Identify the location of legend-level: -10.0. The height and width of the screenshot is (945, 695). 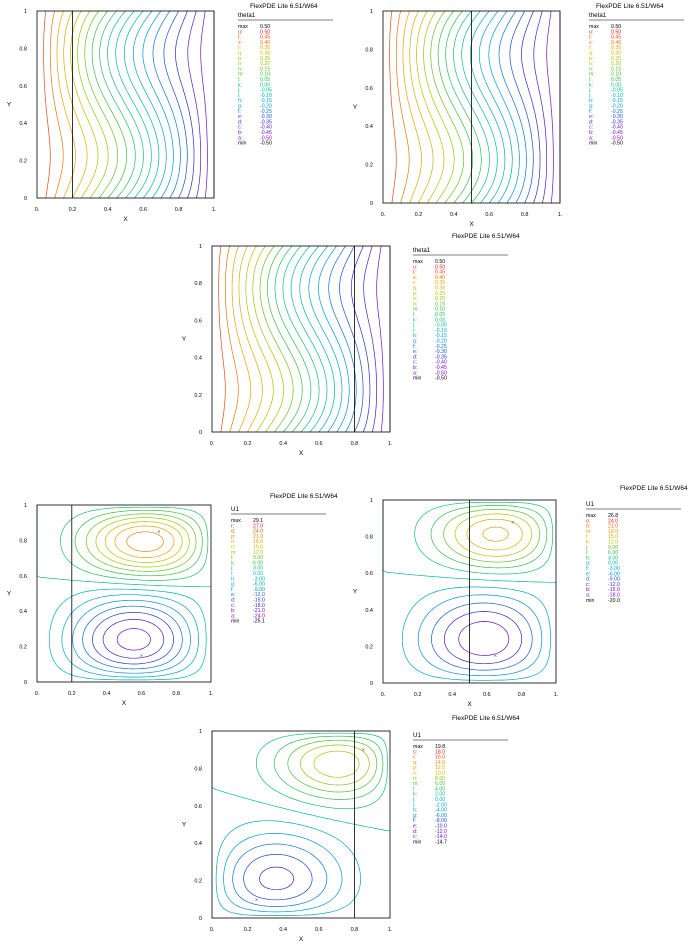
(441, 827).